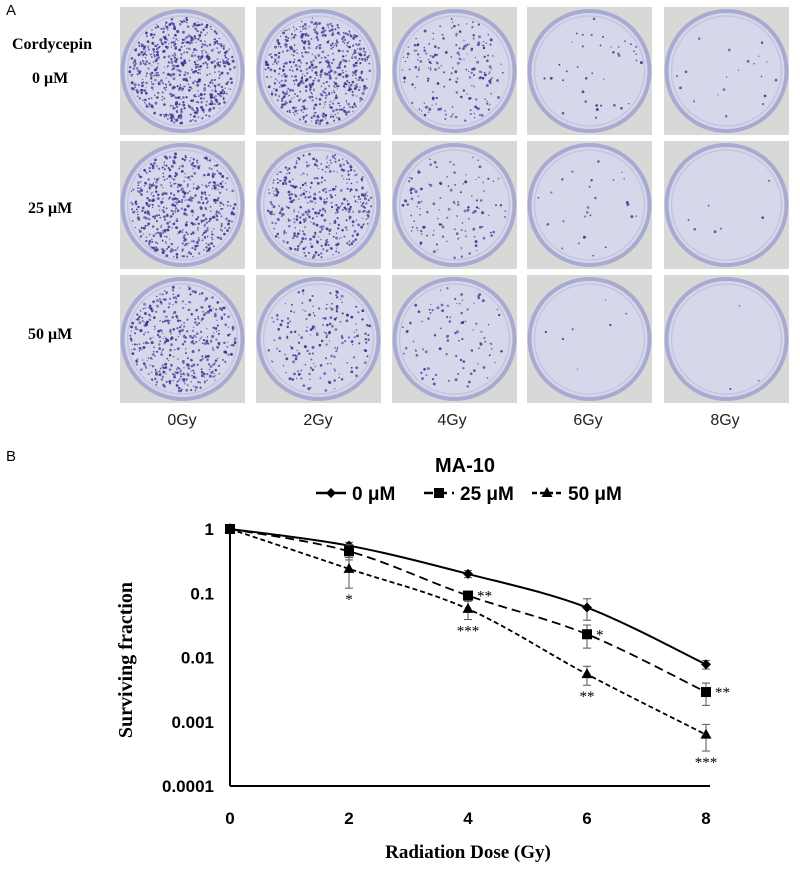 This screenshot has height=871, width=800. Describe the element at coordinates (318, 420) in the screenshot. I see `column-label-2gy: 2Gy` at that location.